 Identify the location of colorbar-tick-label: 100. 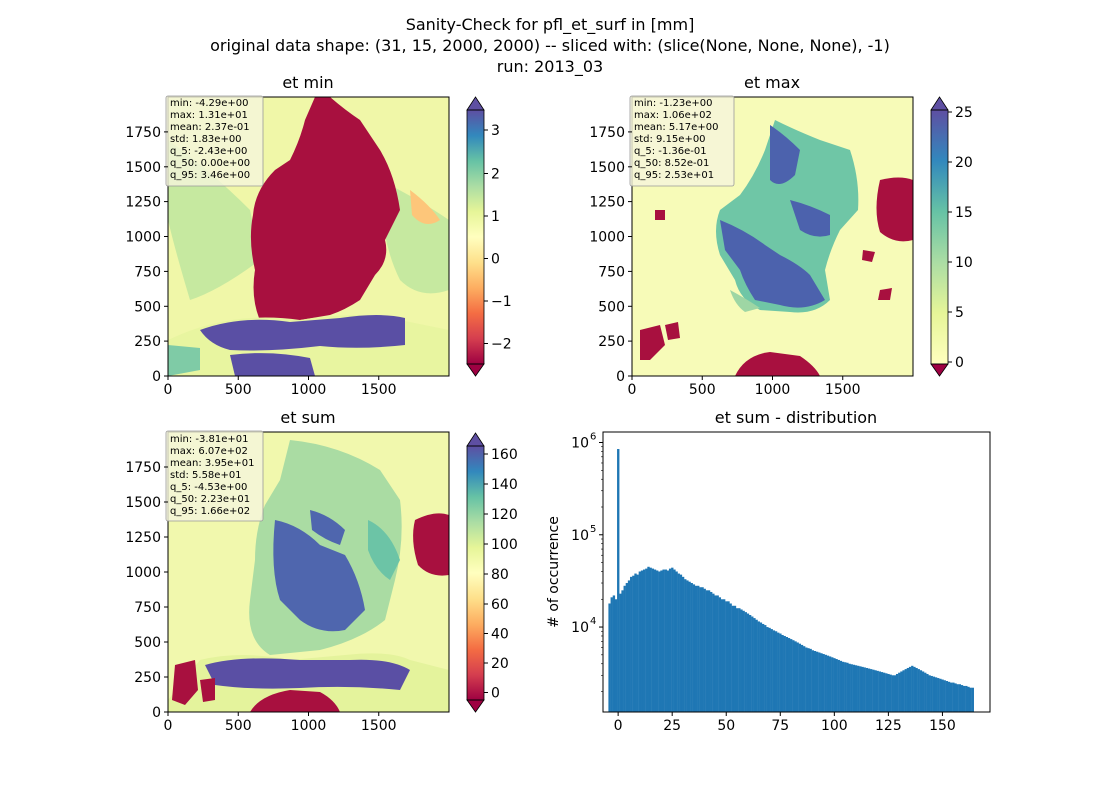
(504, 545).